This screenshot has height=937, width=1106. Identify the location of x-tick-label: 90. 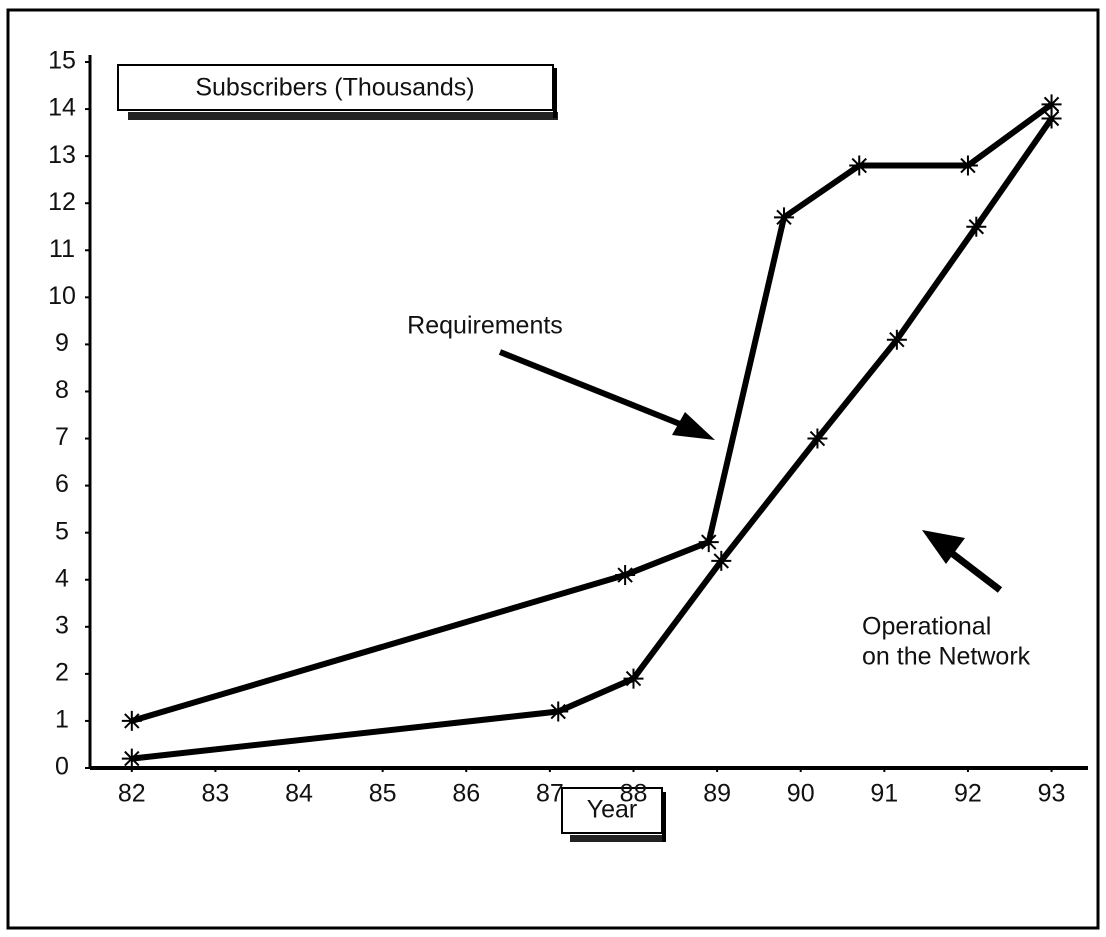
(801, 794).